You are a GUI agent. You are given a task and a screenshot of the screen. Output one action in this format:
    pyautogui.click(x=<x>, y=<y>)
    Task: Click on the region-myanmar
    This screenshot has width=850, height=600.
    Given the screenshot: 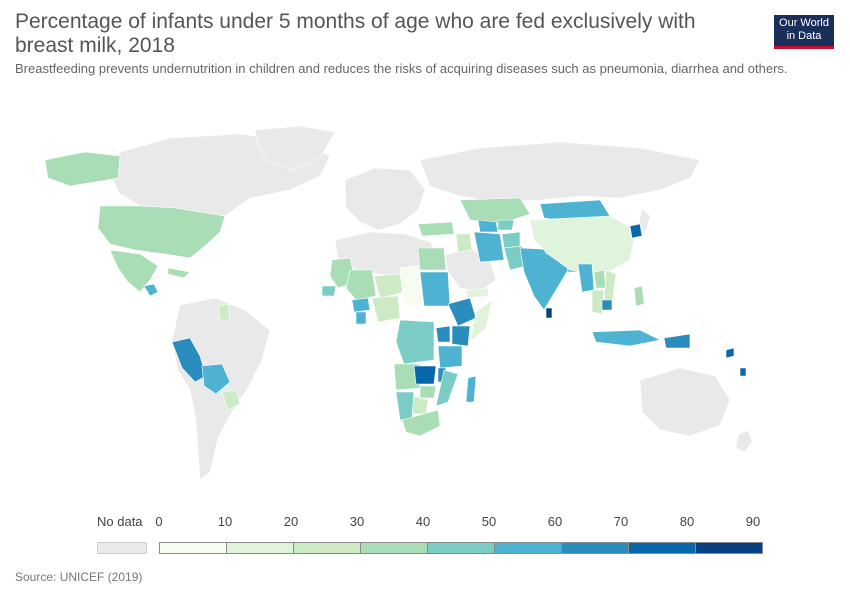 What is the action you would take?
    pyautogui.click(x=586, y=278)
    